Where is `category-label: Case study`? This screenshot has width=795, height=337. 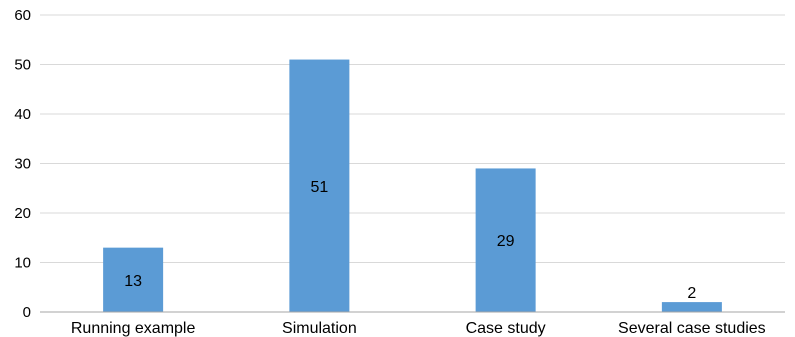 category-label: Case study is located at coordinates (506, 328).